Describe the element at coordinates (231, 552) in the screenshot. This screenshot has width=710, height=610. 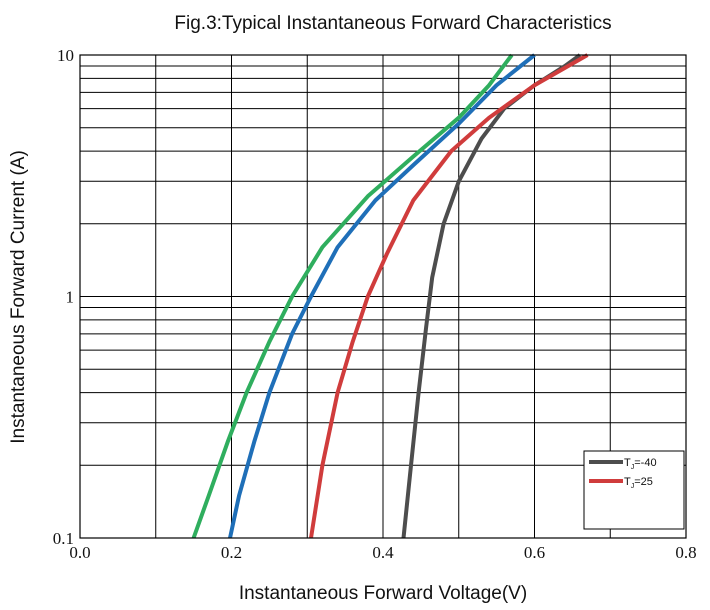
I see `x-tick-label: 0.2` at that location.